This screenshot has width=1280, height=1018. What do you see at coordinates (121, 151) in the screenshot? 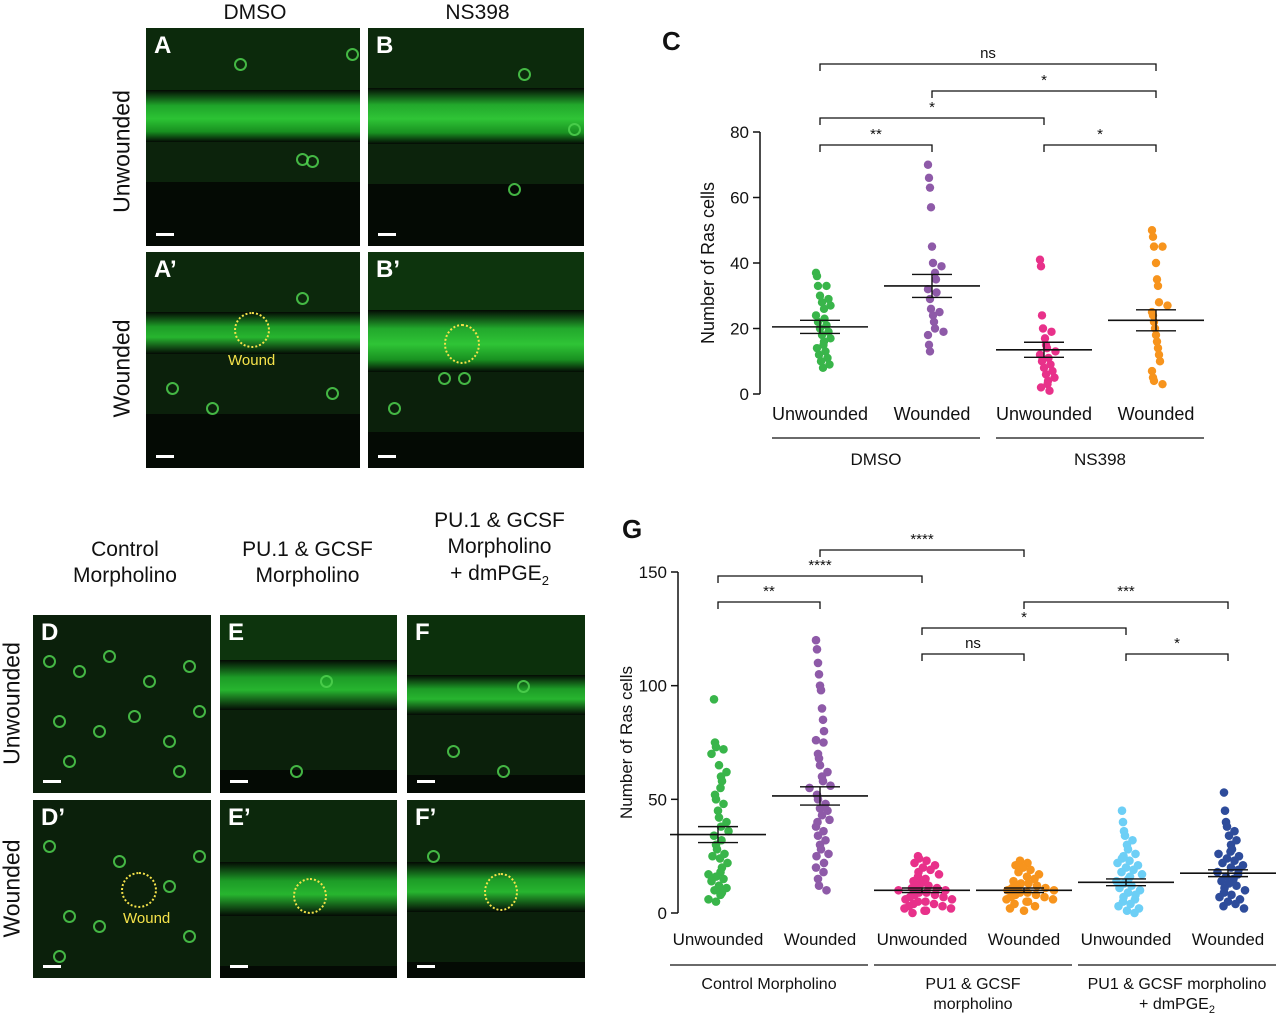
I see `row-label-unwounded: Unwounded` at bounding box center [121, 151].